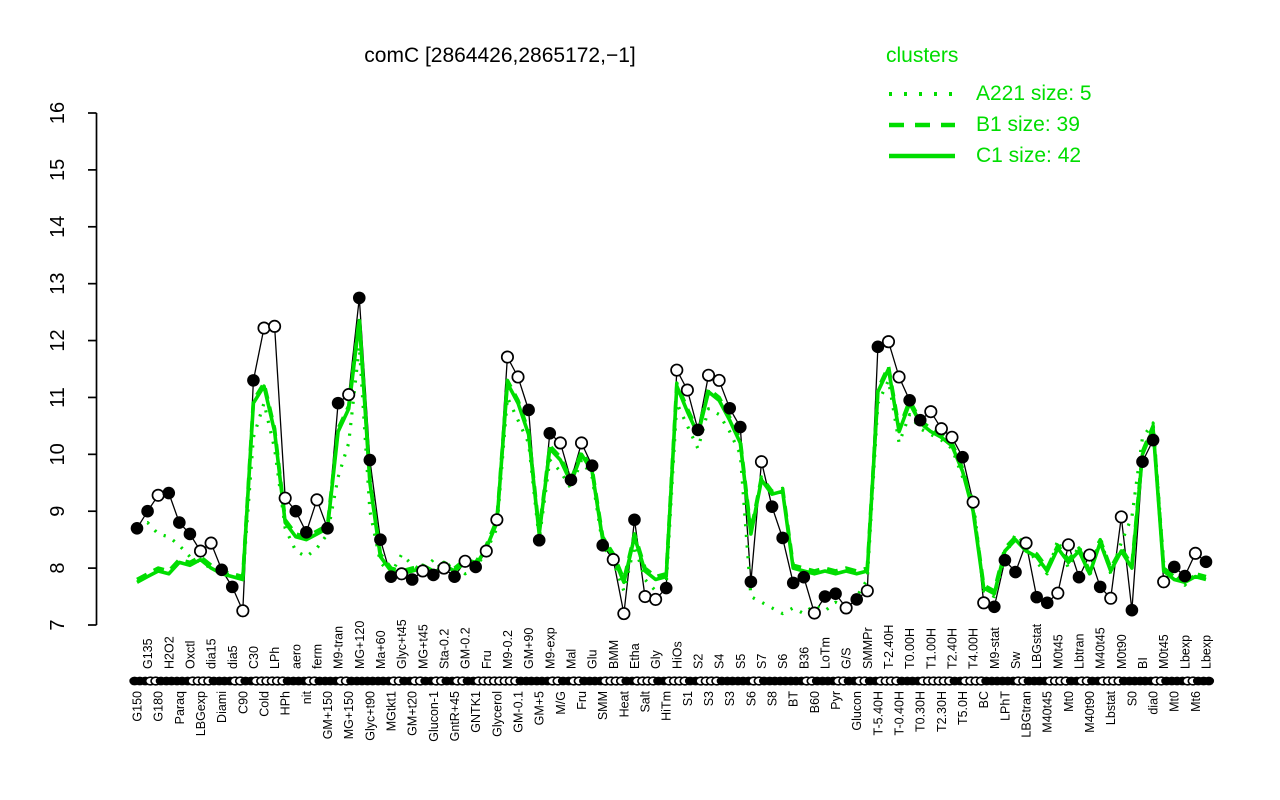  I want to click on x-tick-label: GM+t20, so click(413, 713).